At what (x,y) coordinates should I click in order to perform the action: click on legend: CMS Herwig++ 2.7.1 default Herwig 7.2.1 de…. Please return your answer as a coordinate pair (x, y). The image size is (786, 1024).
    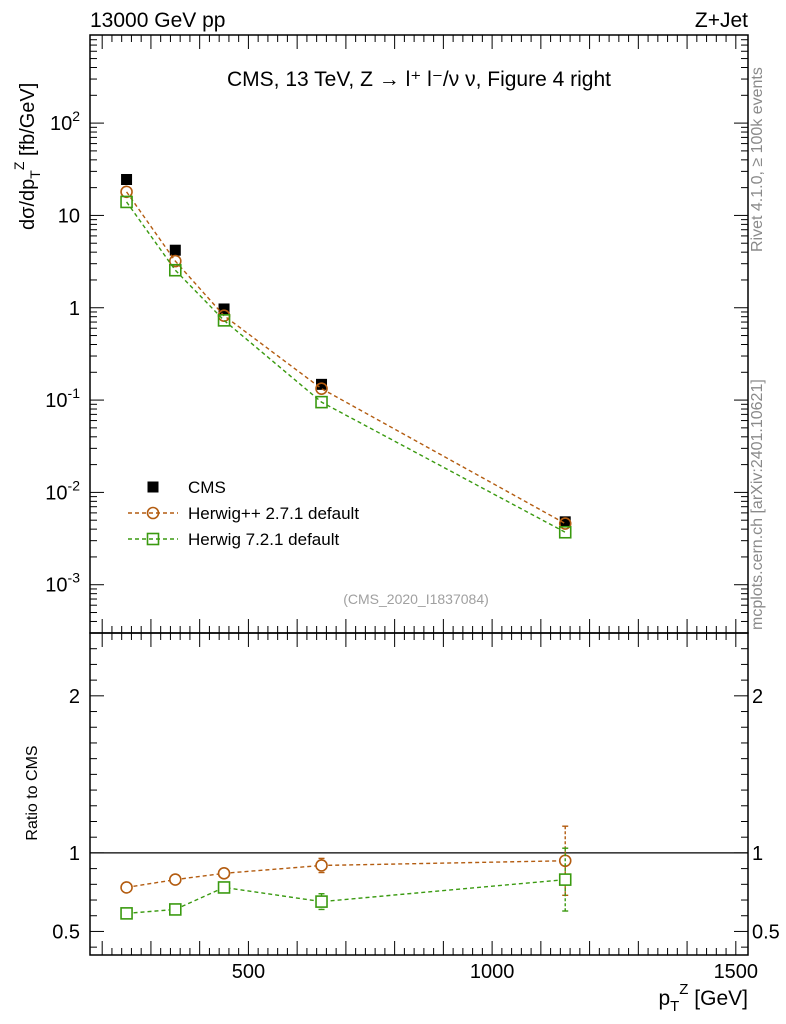
    Looking at the image, I should click on (243, 513).